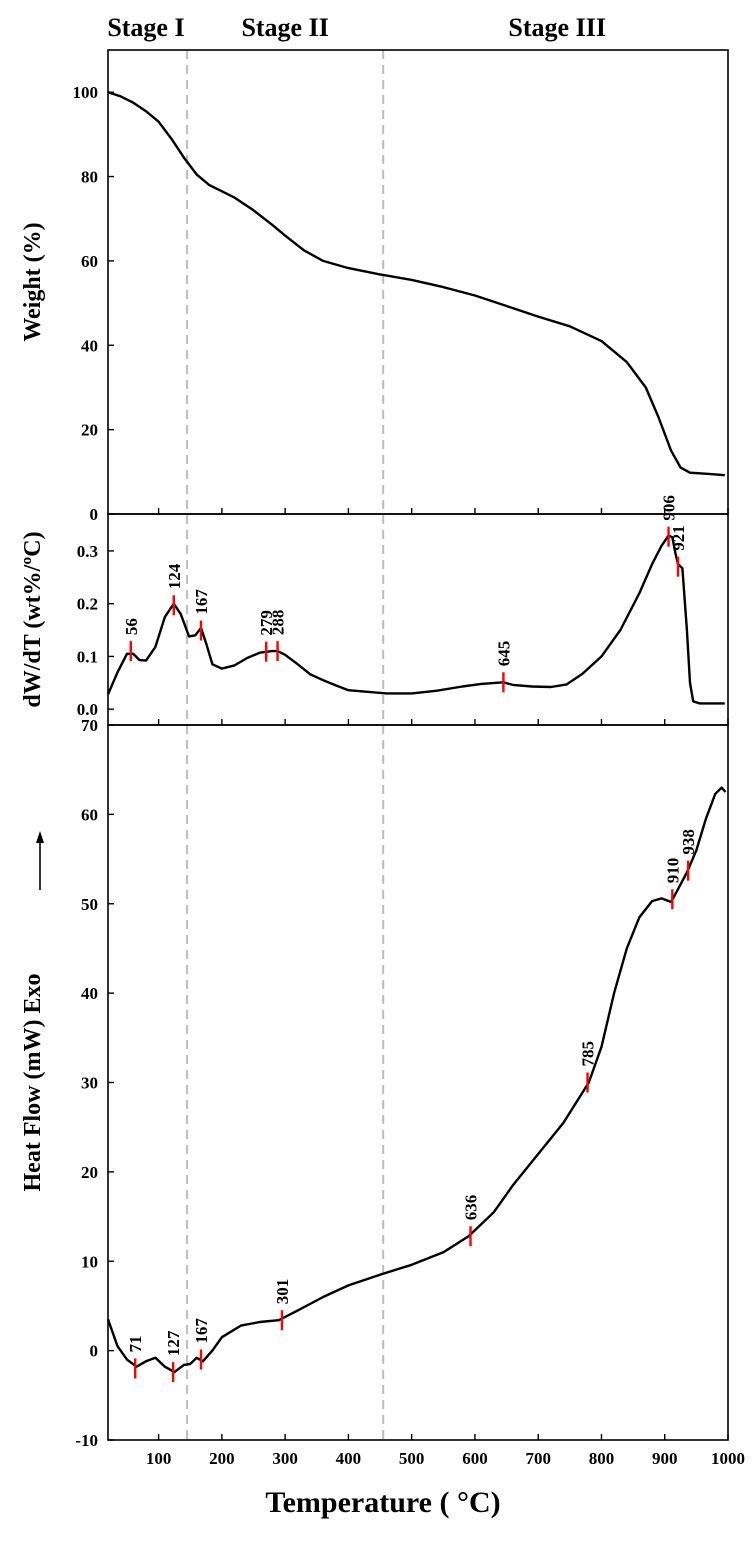 The image size is (754, 1542). Describe the element at coordinates (688, 842) in the screenshot. I see `peak-label: 938` at that location.